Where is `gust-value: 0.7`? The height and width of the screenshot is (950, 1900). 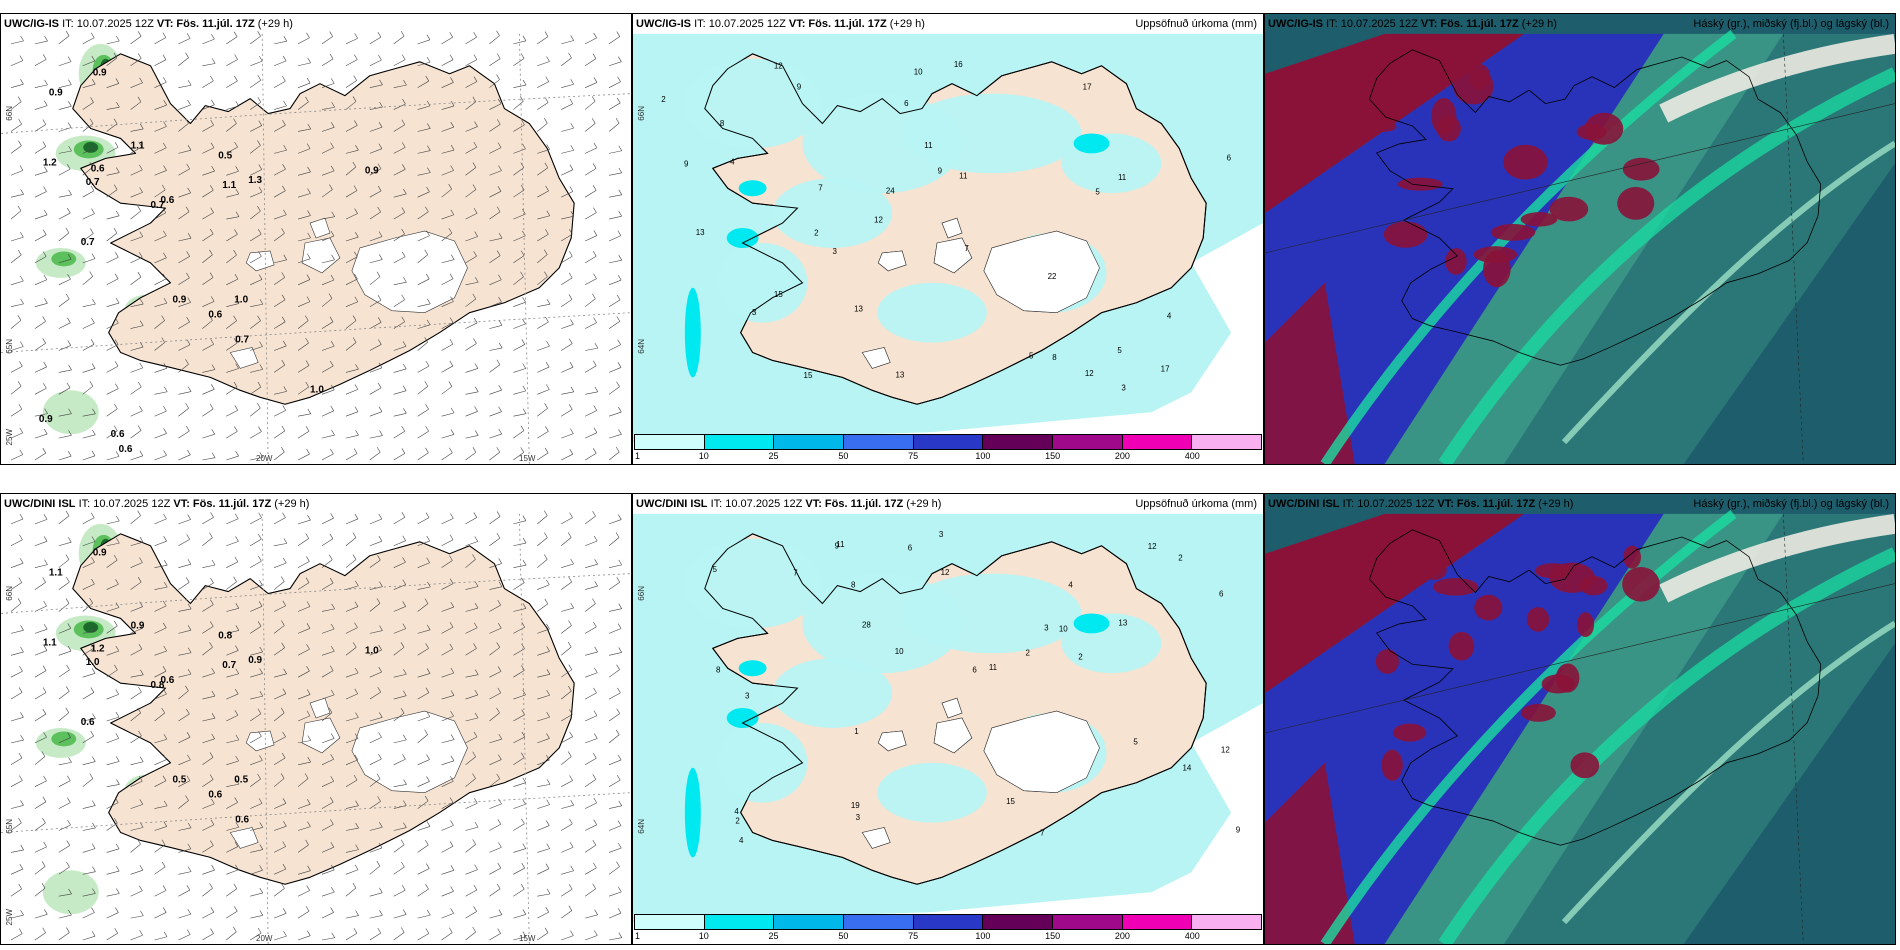
gust-value: 0.7 is located at coordinates (93, 182).